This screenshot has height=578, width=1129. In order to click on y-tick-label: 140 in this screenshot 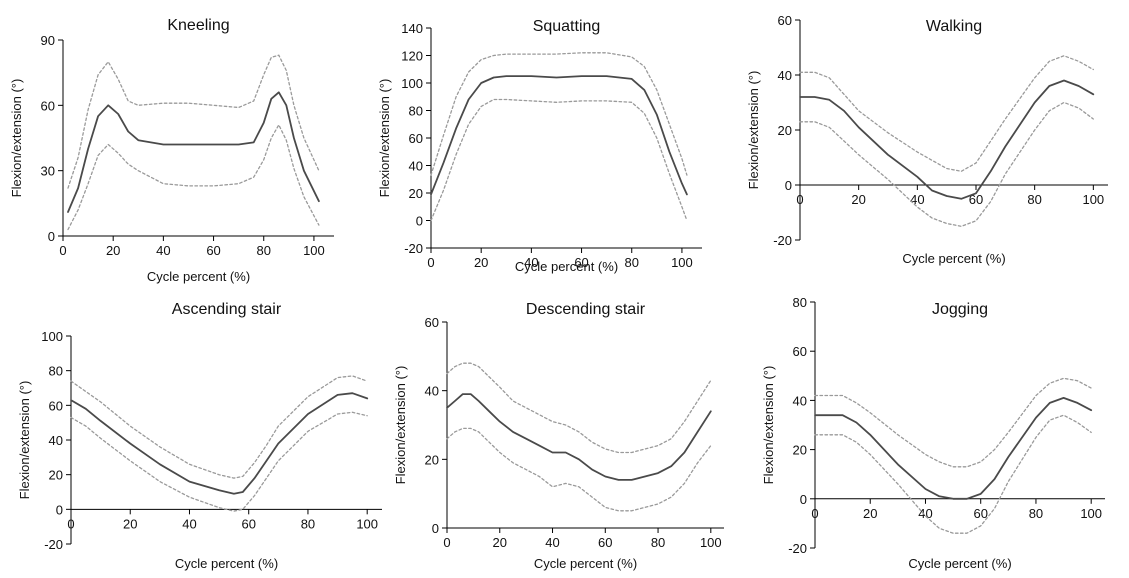, I will do `click(412, 28)`.